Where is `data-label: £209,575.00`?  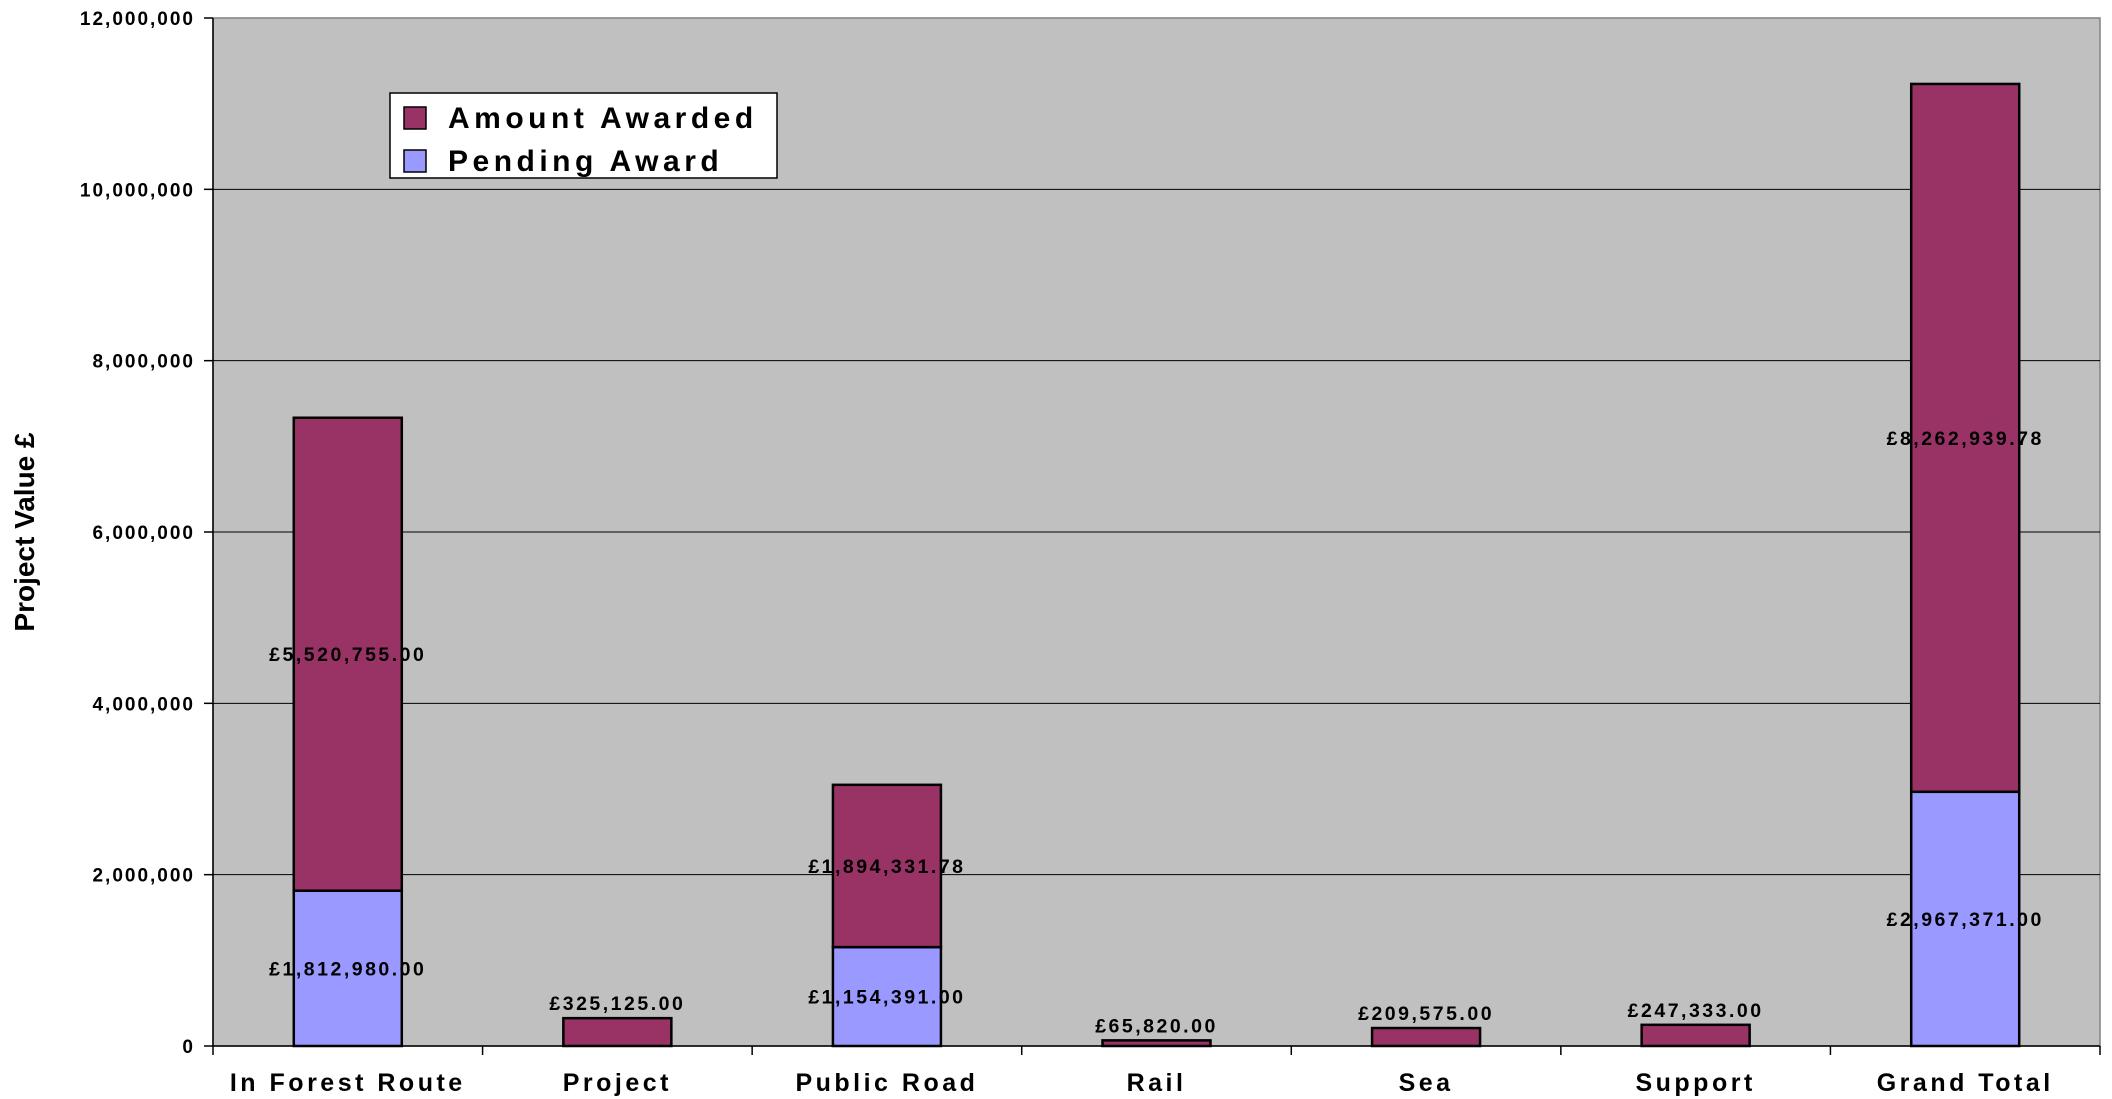 data-label: £209,575.00 is located at coordinates (1426, 1014).